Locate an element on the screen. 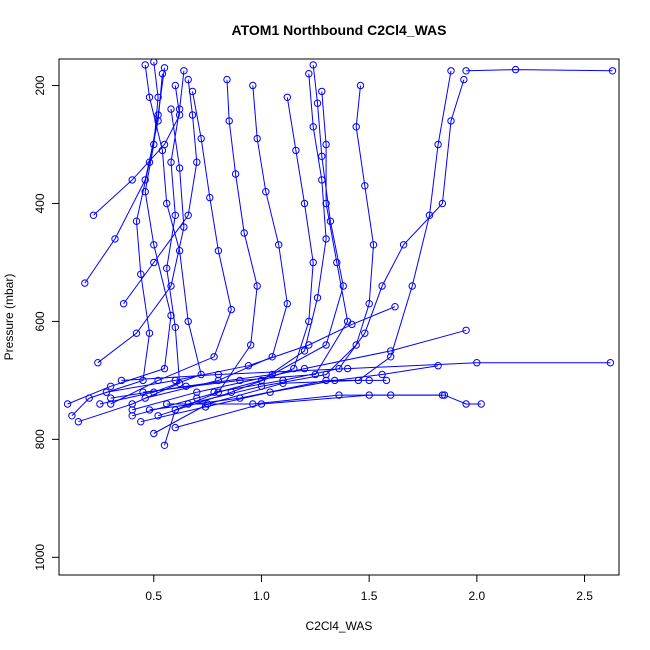  y-tick-label: 1000 is located at coordinates (40, 557).